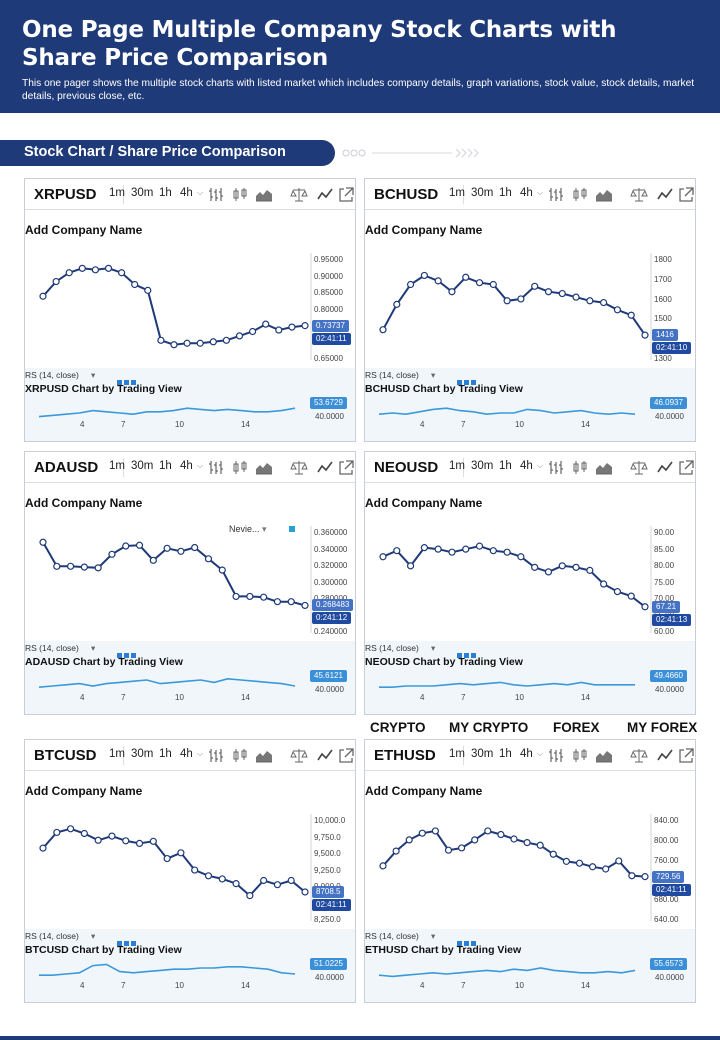 The image size is (720, 1040). I want to click on symbol-label: ADAUSD, so click(66, 467).